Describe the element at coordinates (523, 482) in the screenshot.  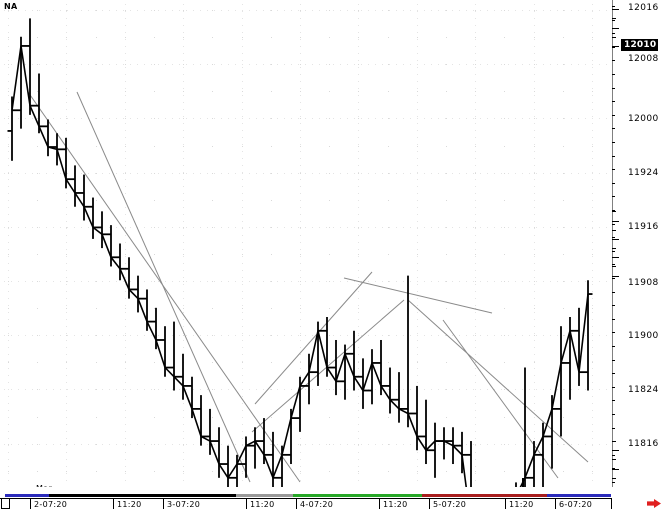
I see `cursor-marker` at that location.